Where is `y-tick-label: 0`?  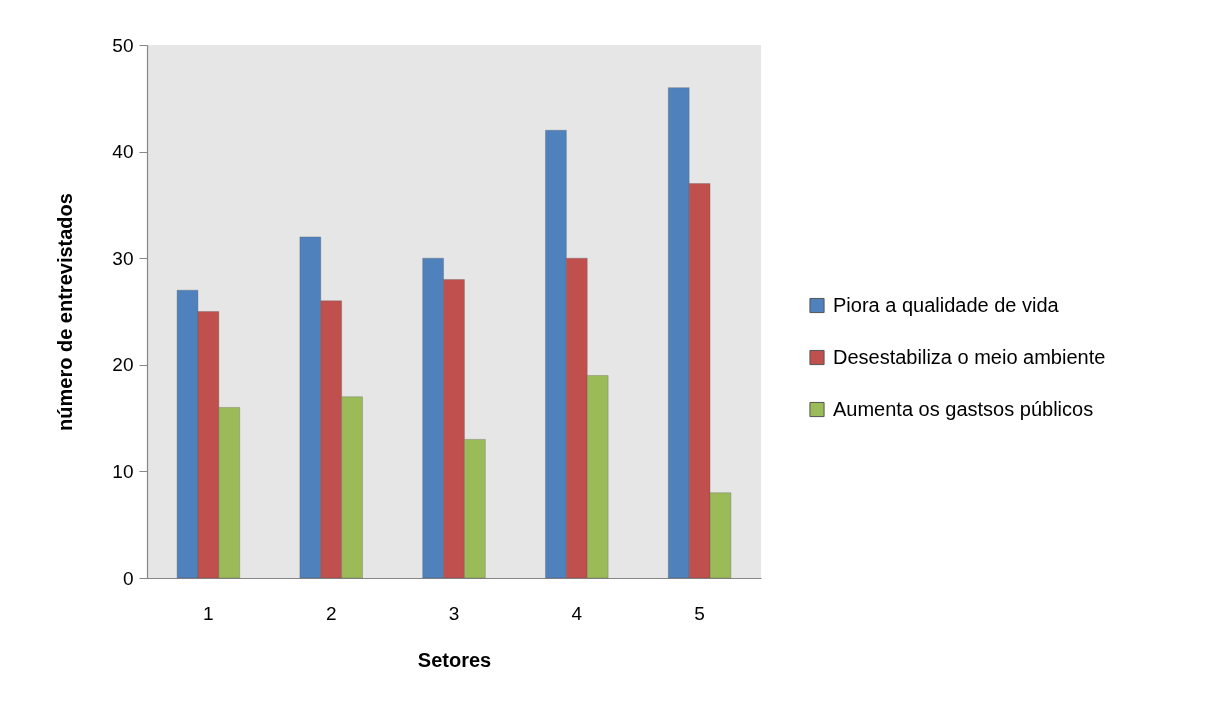 y-tick-label: 0 is located at coordinates (128, 578).